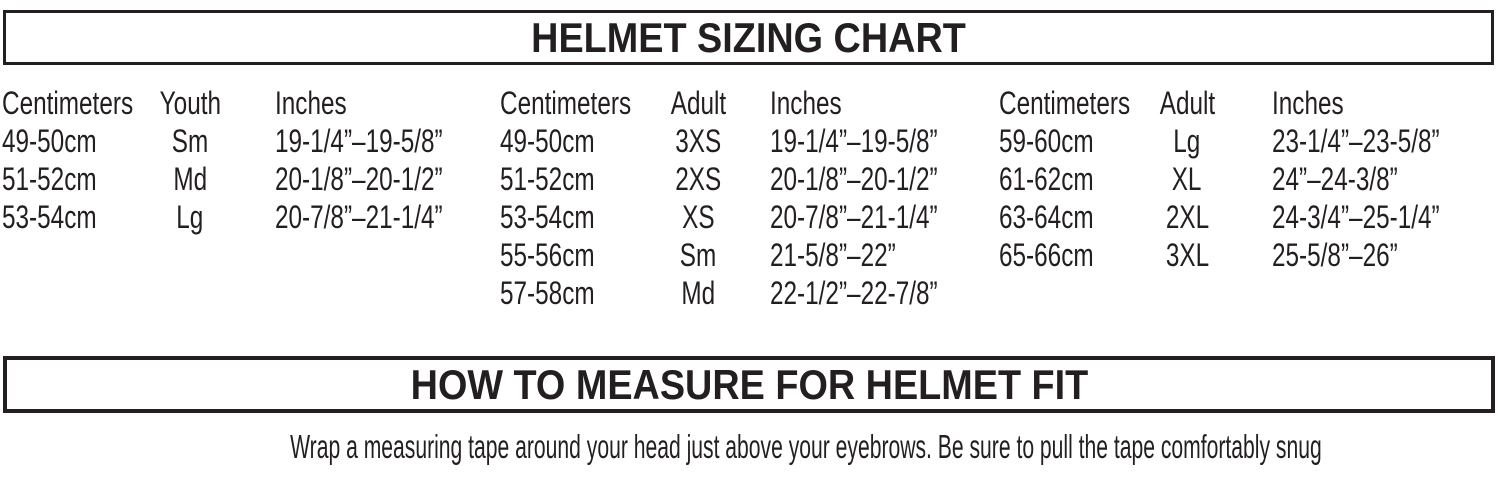  I want to click on inches-range-cell: 23-1/4”–23-5/8”, so click(1356, 141).